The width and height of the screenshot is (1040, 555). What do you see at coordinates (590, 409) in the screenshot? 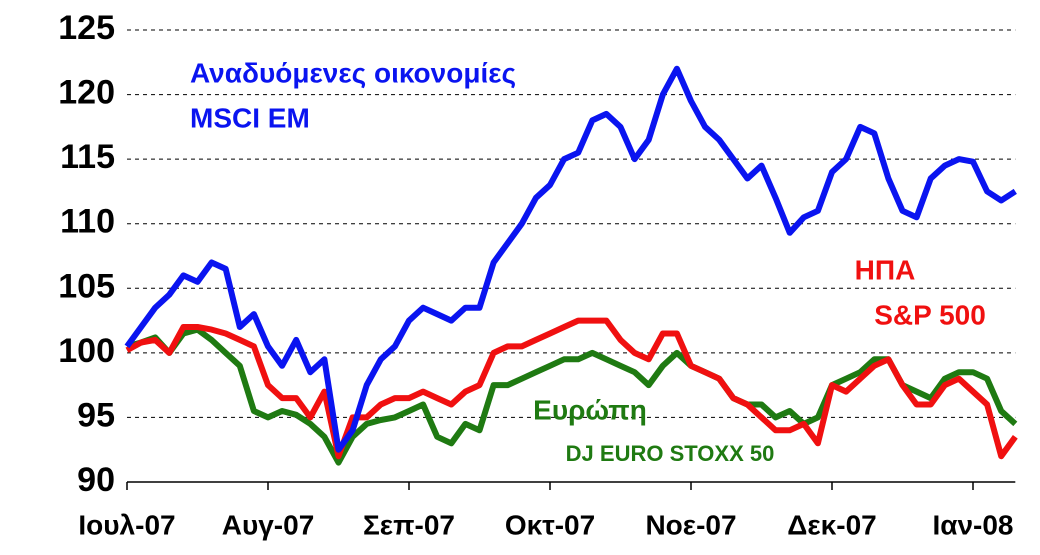
I see `series-label: Ευρώπη` at bounding box center [590, 409].